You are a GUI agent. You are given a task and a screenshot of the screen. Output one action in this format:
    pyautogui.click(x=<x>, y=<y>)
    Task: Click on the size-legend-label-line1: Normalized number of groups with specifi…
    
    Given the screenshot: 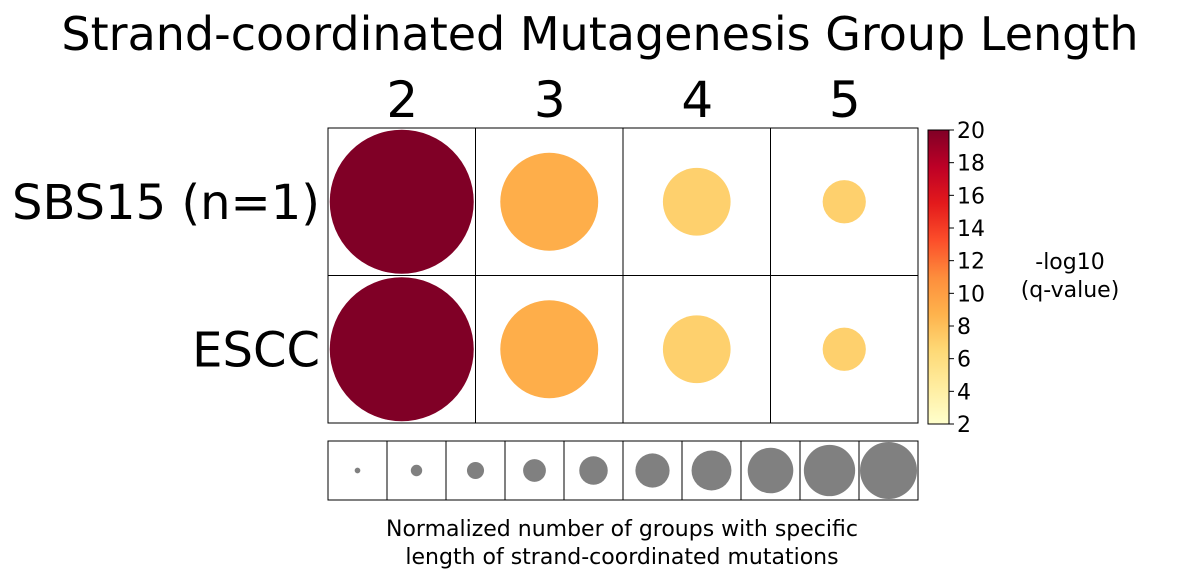 What is the action you would take?
    pyautogui.click(x=622, y=529)
    